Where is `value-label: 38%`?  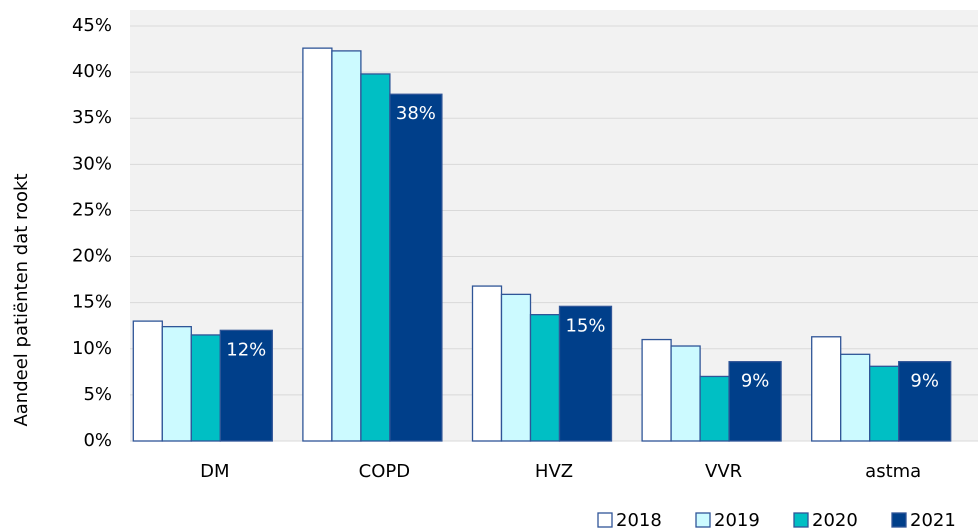
value-label: 38% is located at coordinates (416, 113).